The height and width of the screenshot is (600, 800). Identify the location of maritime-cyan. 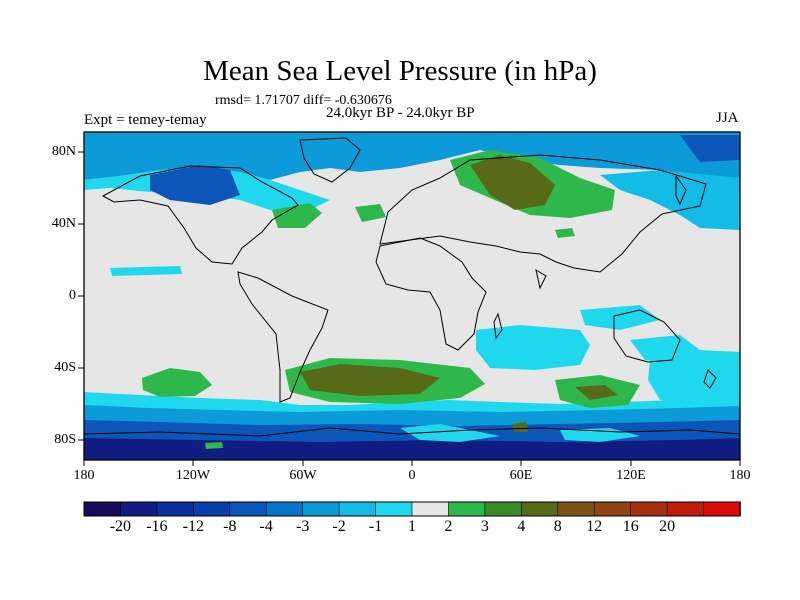
(620, 317).